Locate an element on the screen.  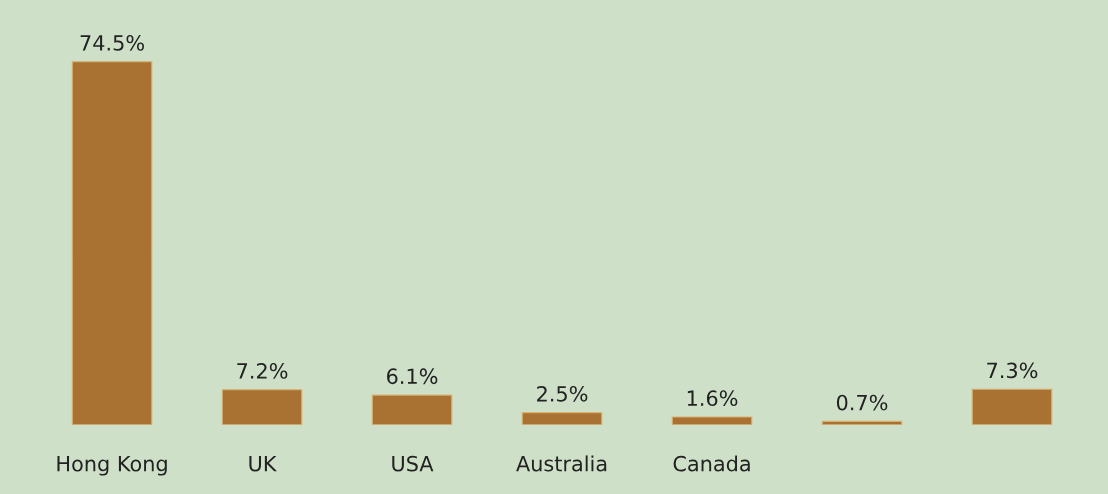
data-label: 0.7% is located at coordinates (862, 402).